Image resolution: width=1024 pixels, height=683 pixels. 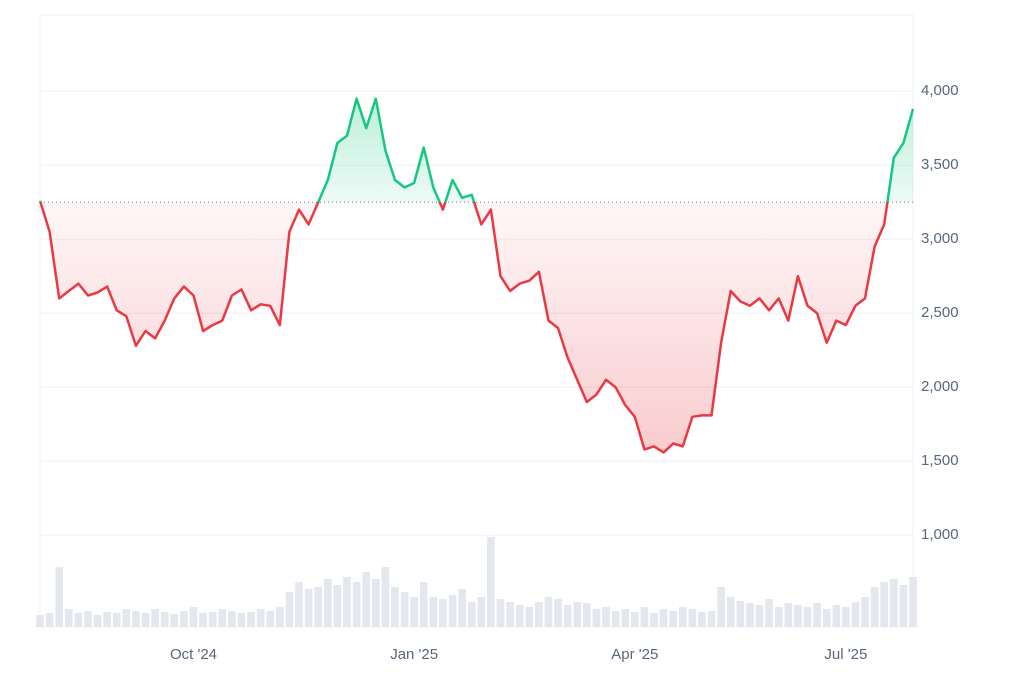 I want to click on x-tick-label: Apr '25, so click(x=634, y=654).